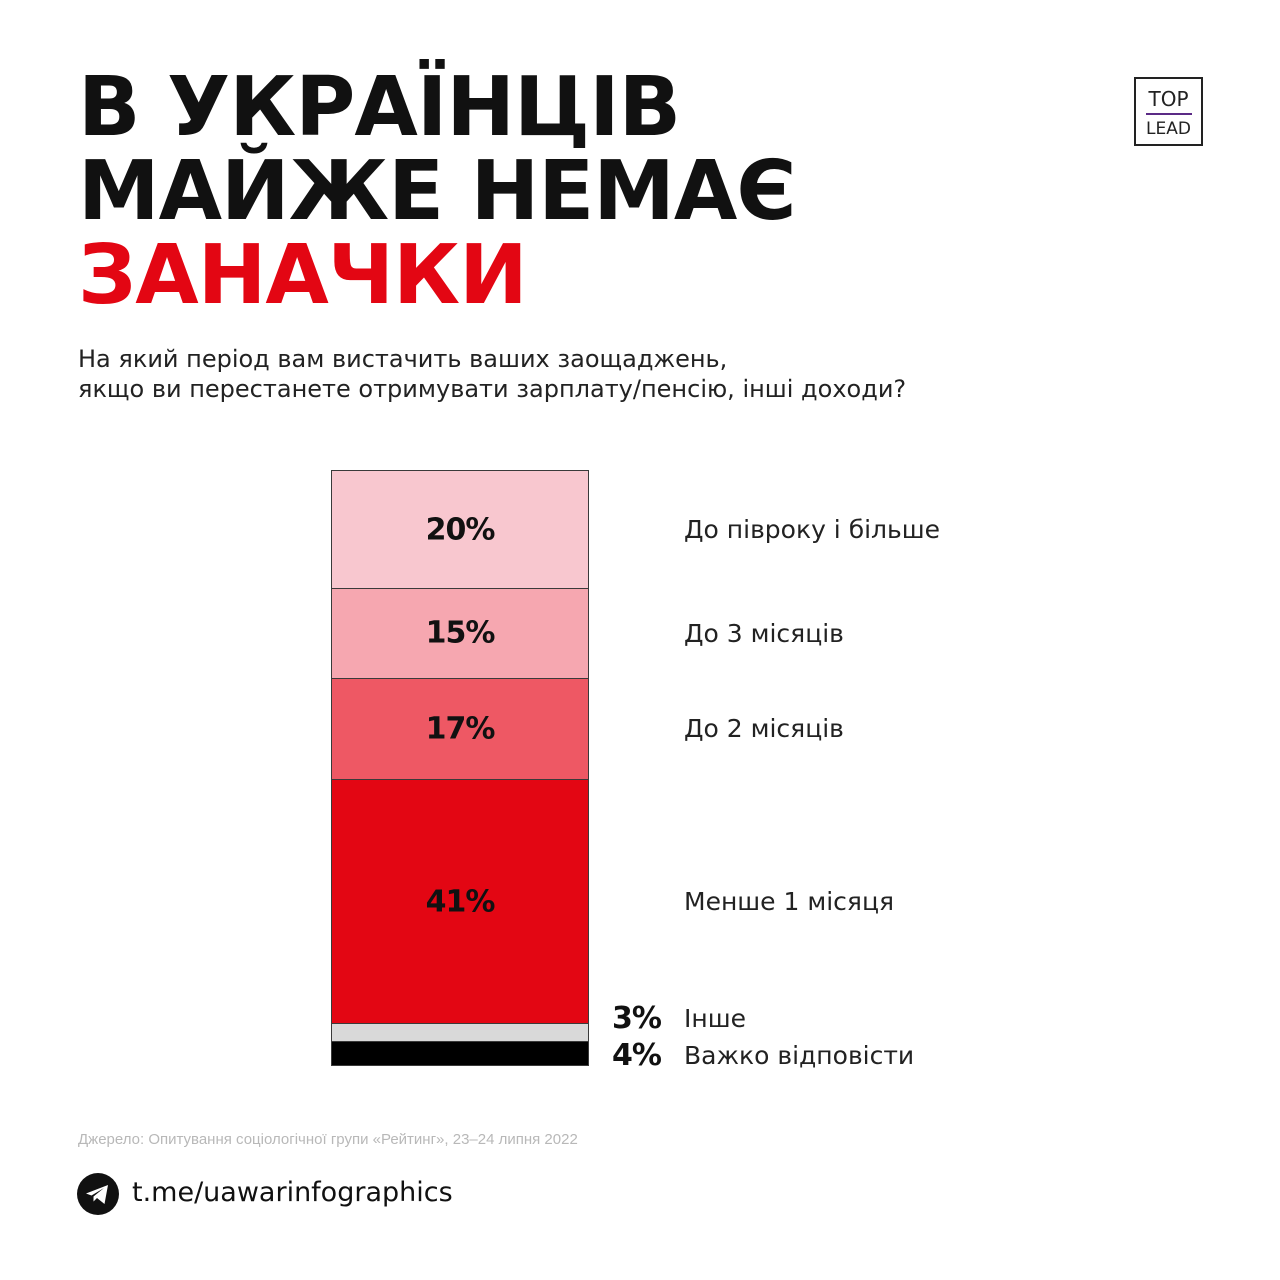 This screenshot has width=1280, height=1280. I want to click on title-line-3: ЗАНАЧКИ, so click(303, 275).